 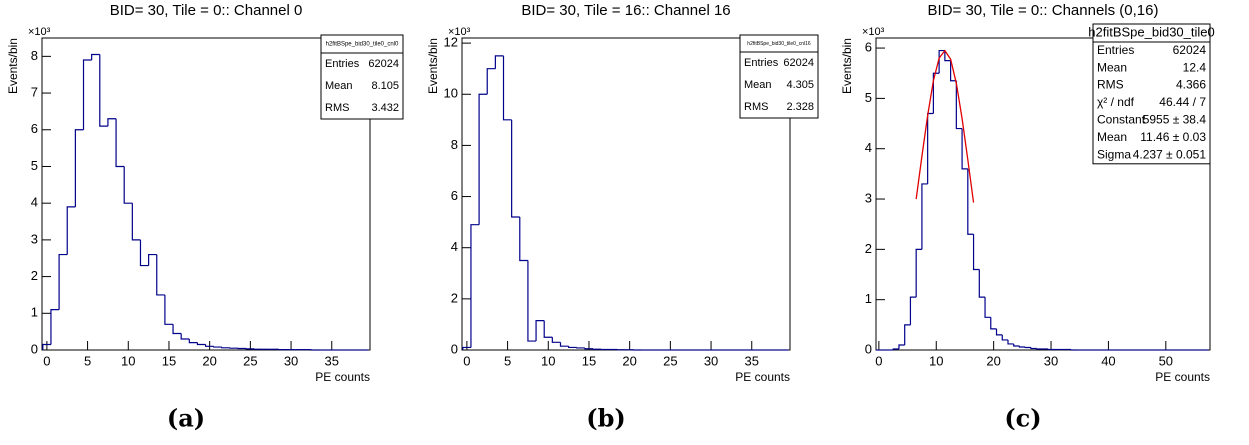 I want to click on stats-value: 3.432, so click(x=385, y=108).